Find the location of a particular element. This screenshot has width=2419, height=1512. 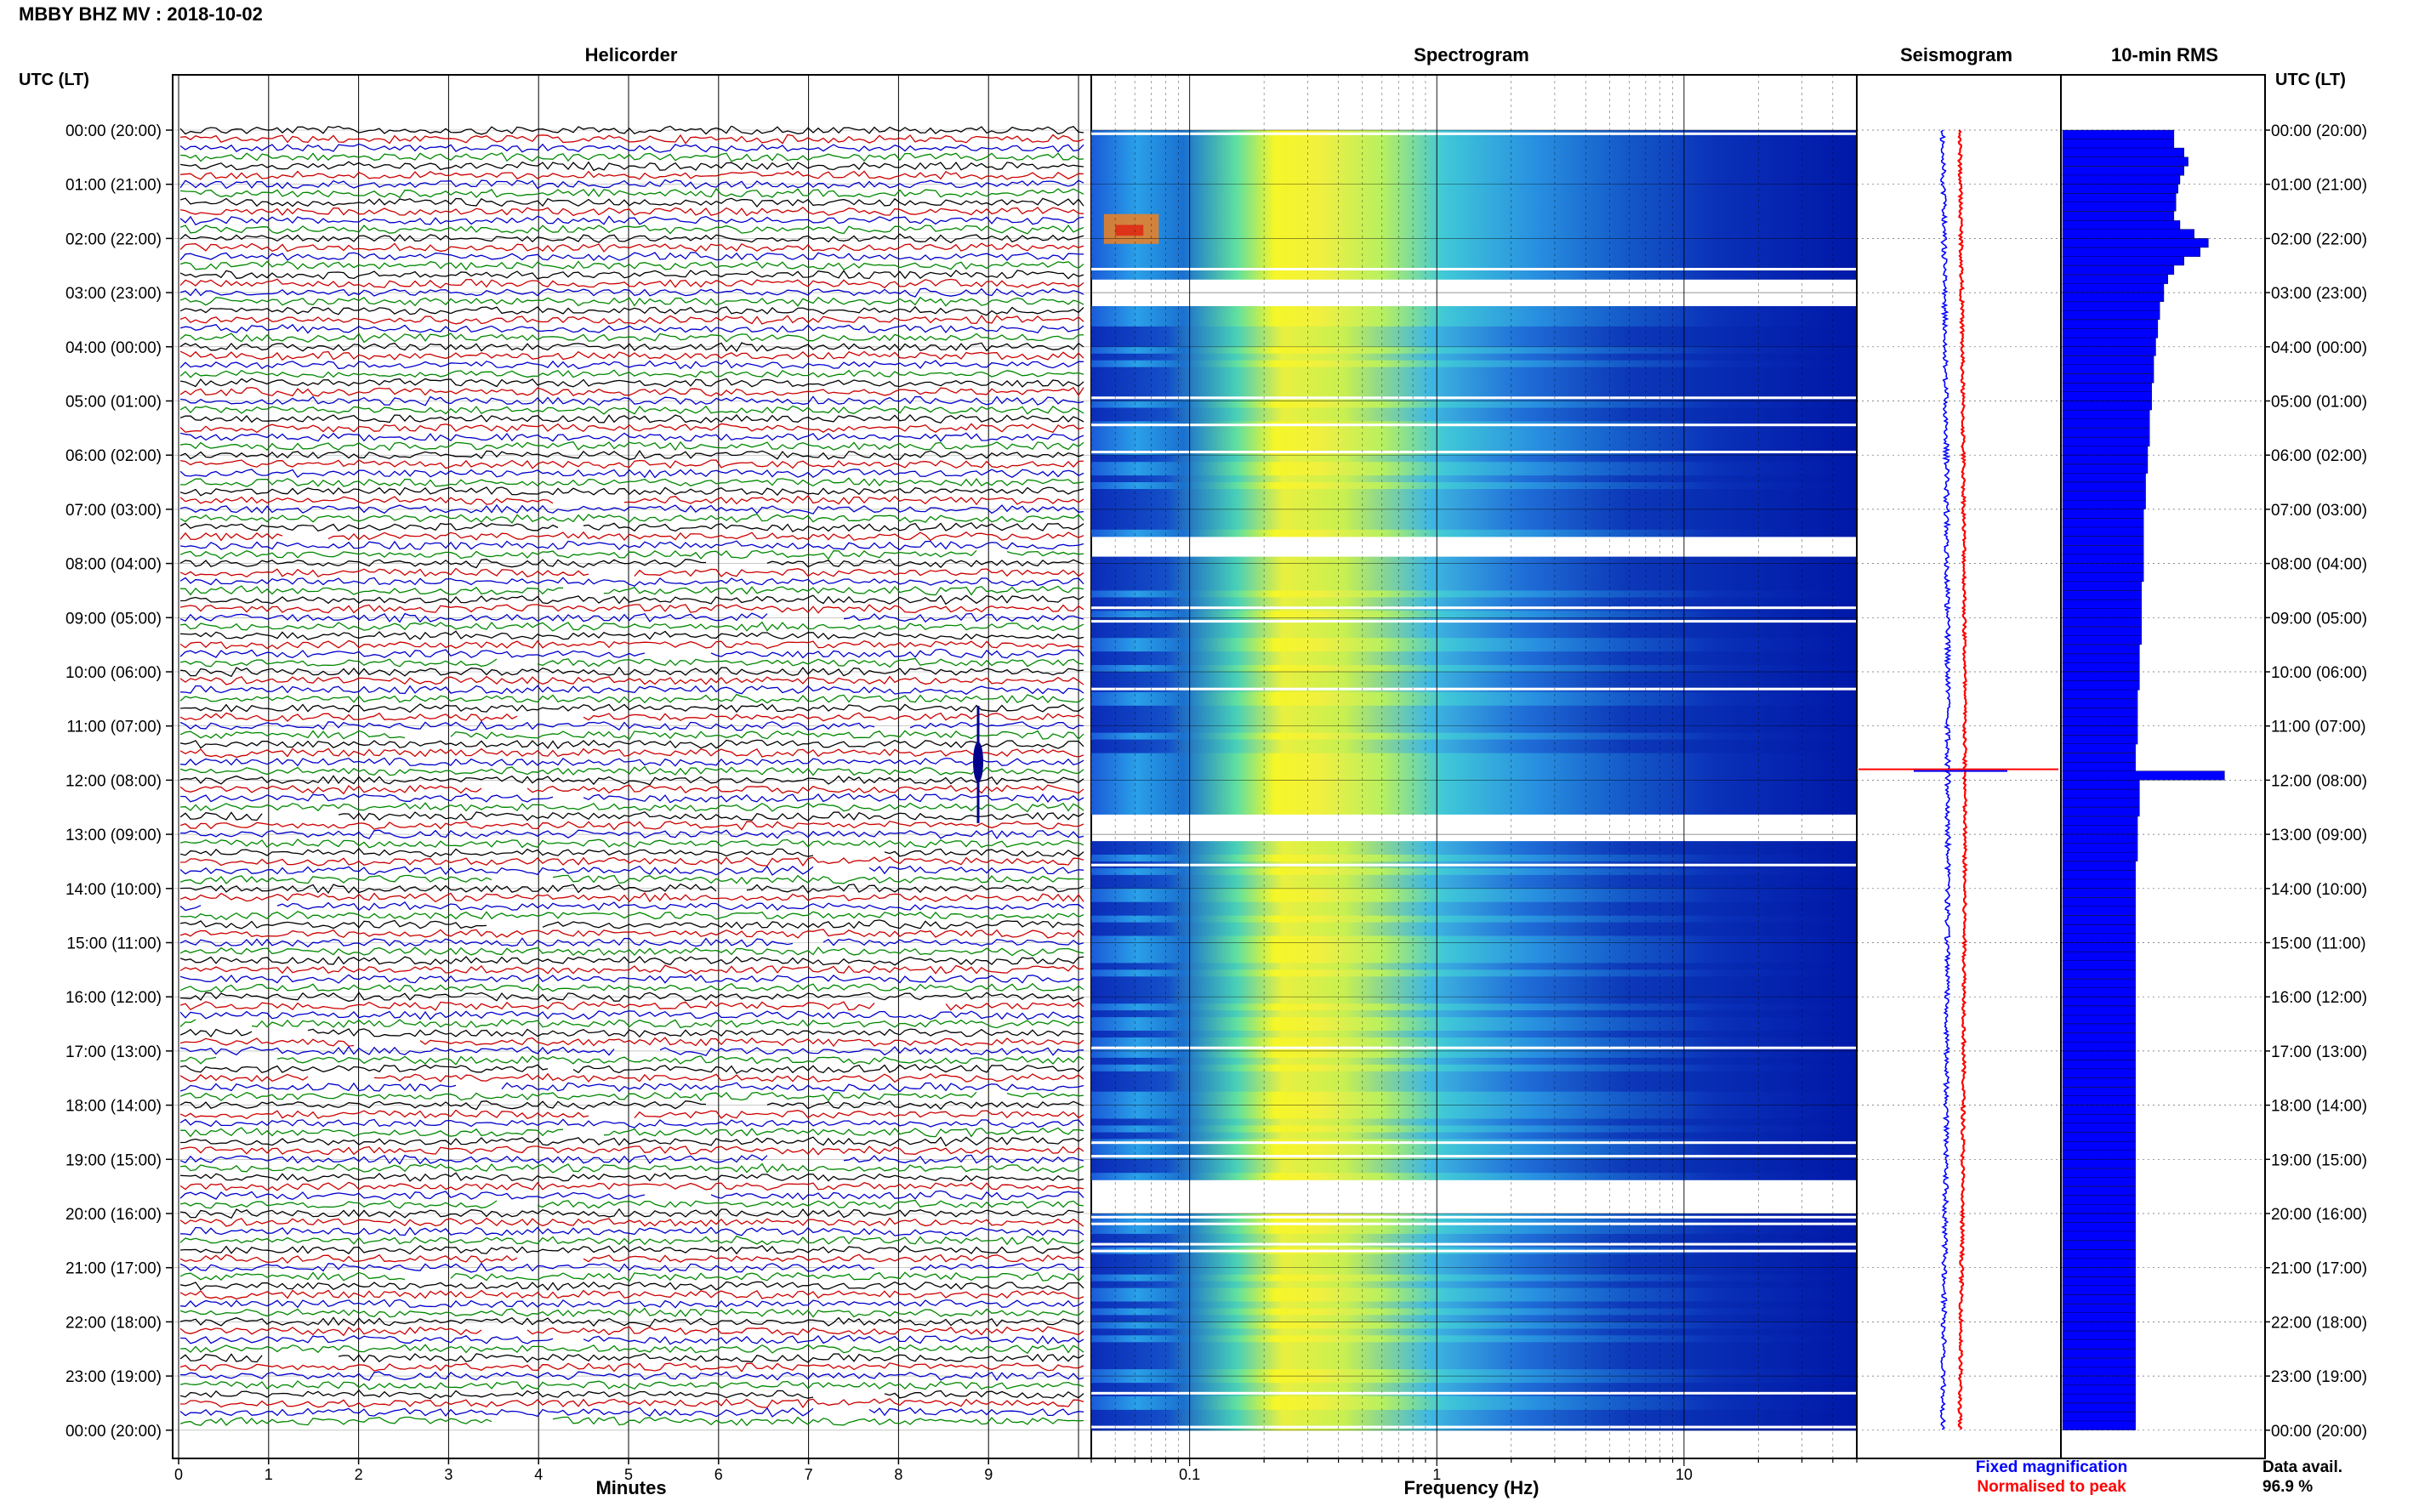

helicorder-event is located at coordinates (978, 764).